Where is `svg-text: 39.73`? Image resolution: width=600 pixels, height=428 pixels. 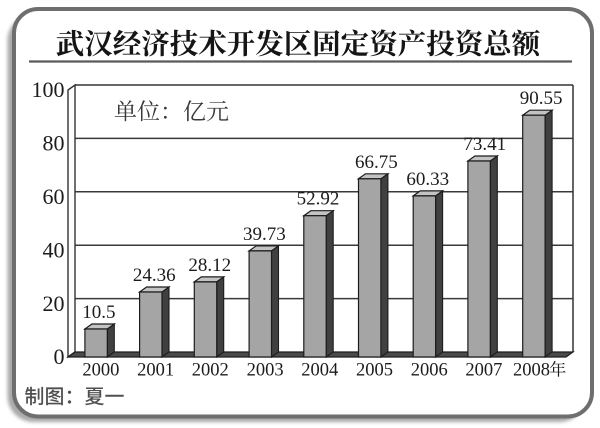 svg-text: 39.73 is located at coordinates (264, 234).